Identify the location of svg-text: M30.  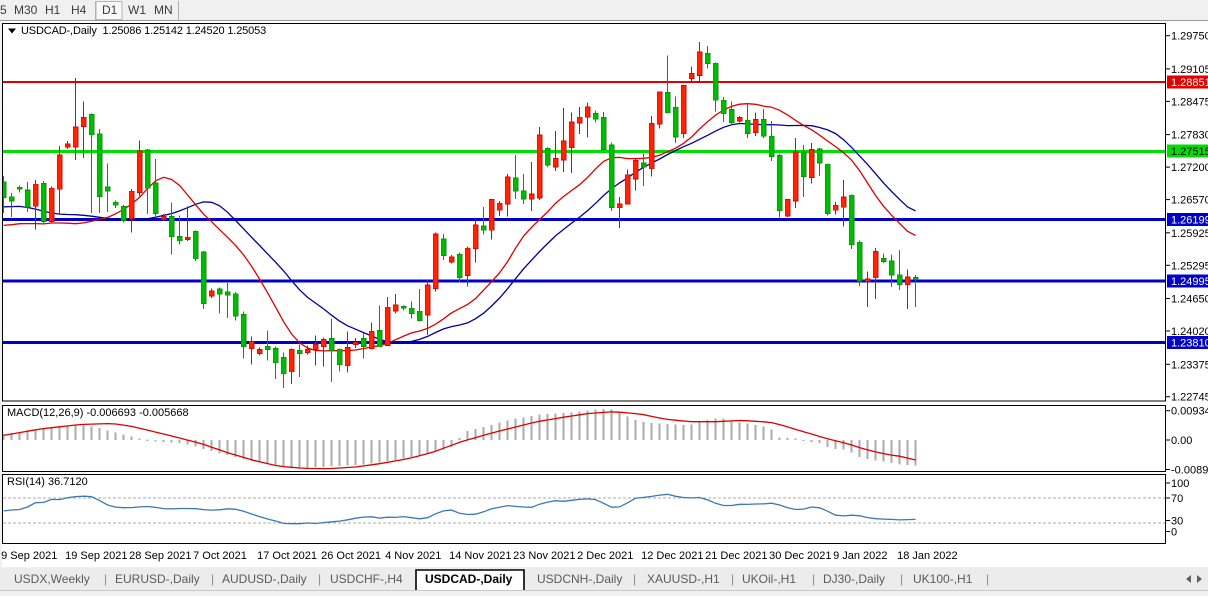
(26, 10).